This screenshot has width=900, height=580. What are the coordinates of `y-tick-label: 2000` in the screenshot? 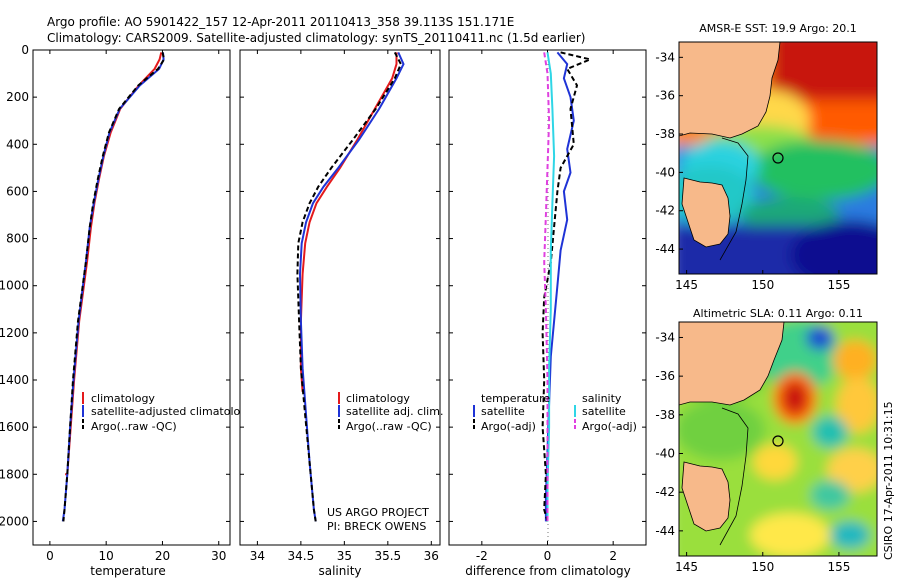 It's located at (14, 521).